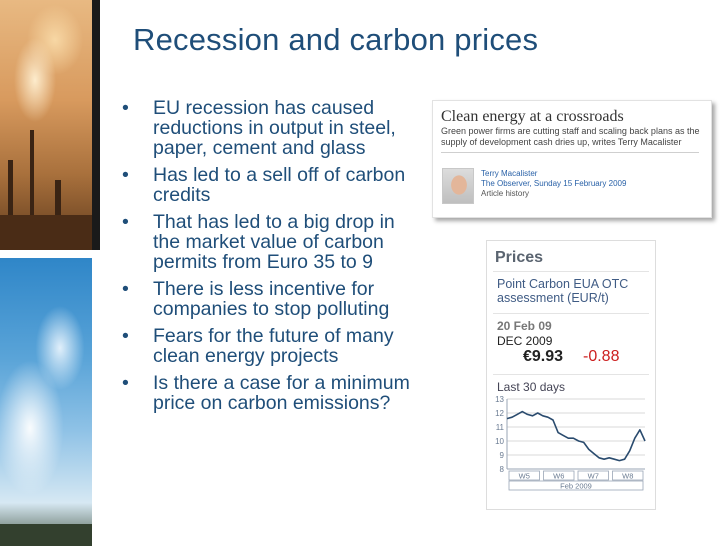 This screenshot has width=728, height=546. Describe the element at coordinates (499, 399) in the screenshot. I see `y-tick-label: 13` at that location.